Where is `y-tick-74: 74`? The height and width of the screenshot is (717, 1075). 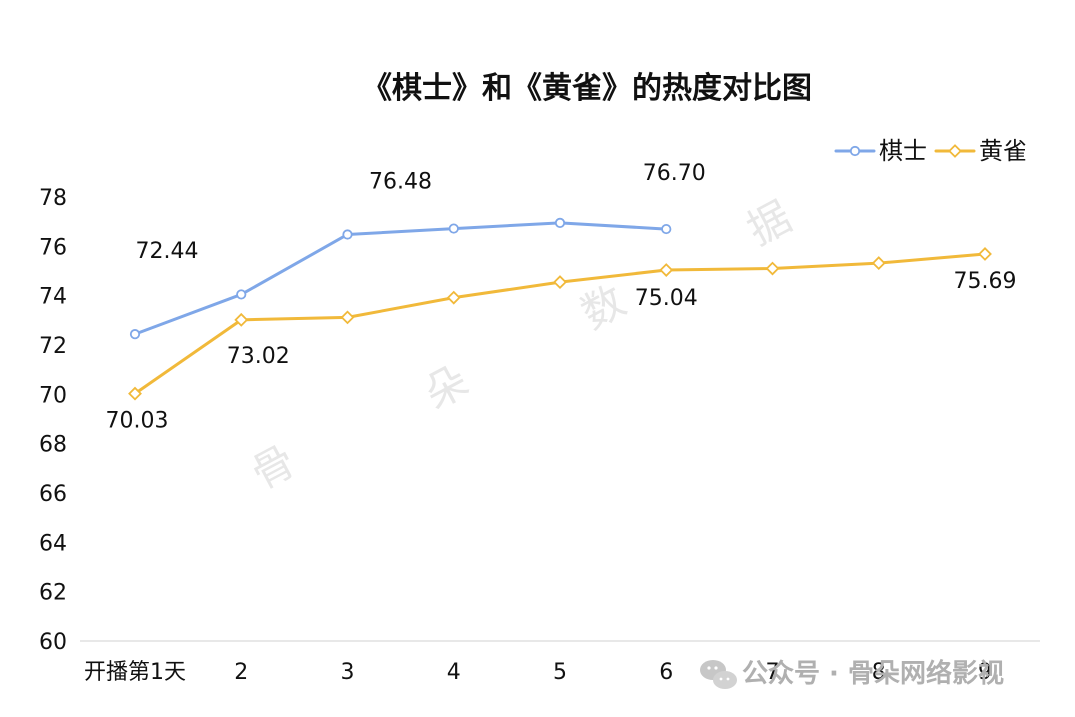 y-tick-74: 74 is located at coordinates (53, 297).